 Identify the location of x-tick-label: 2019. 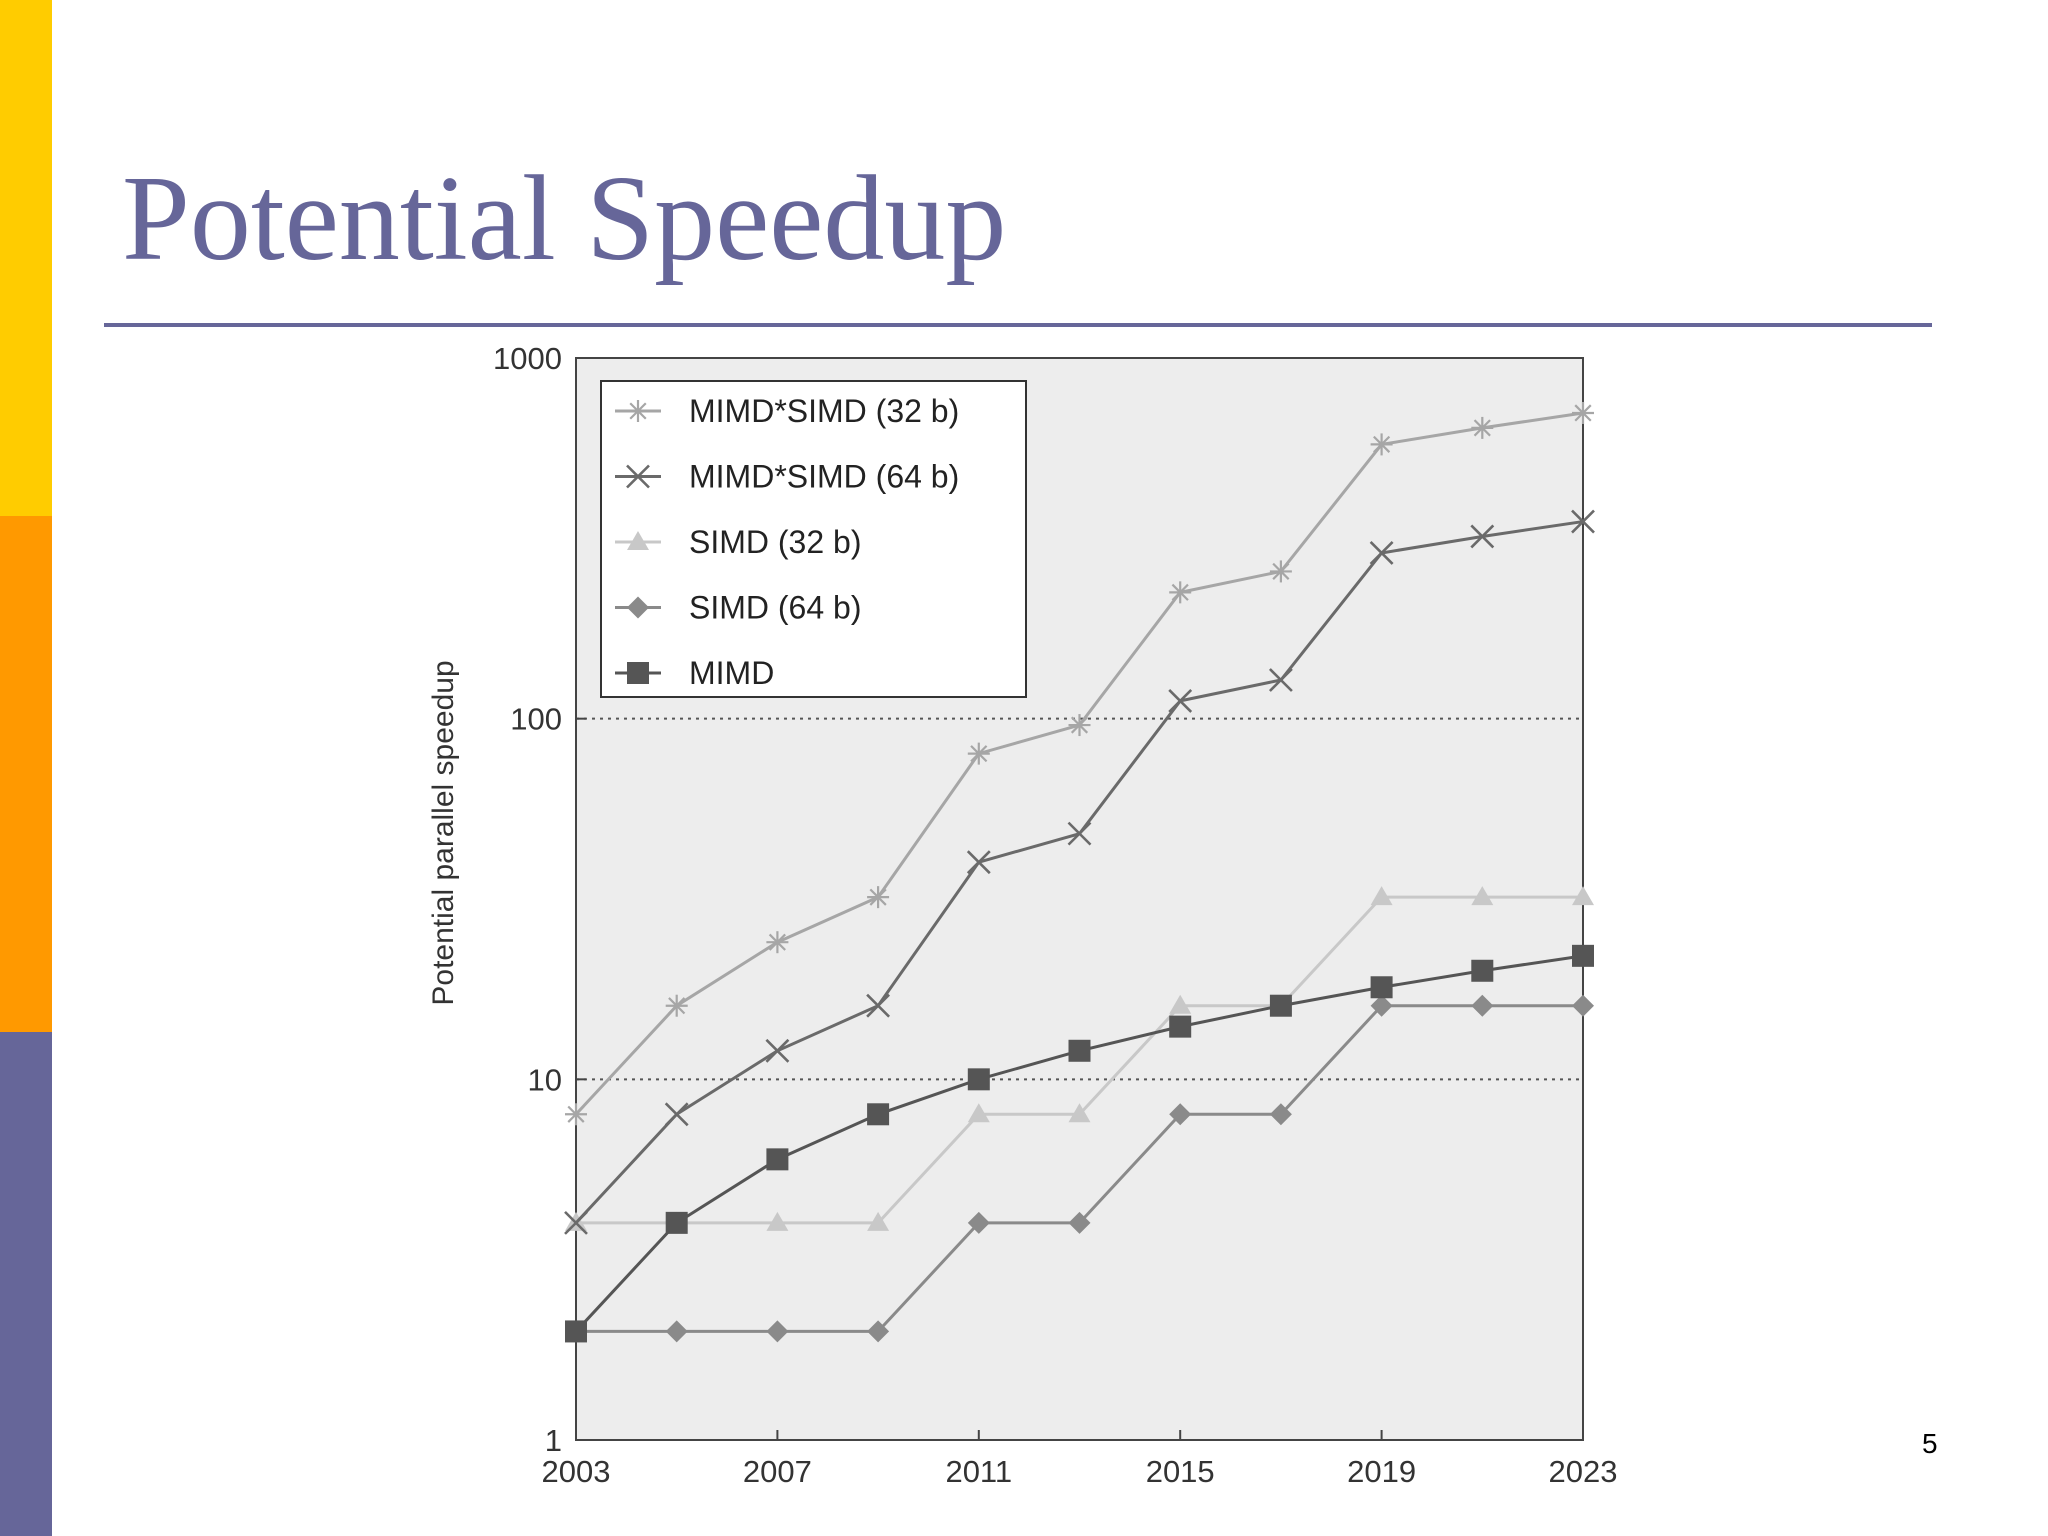
(1381, 1471).